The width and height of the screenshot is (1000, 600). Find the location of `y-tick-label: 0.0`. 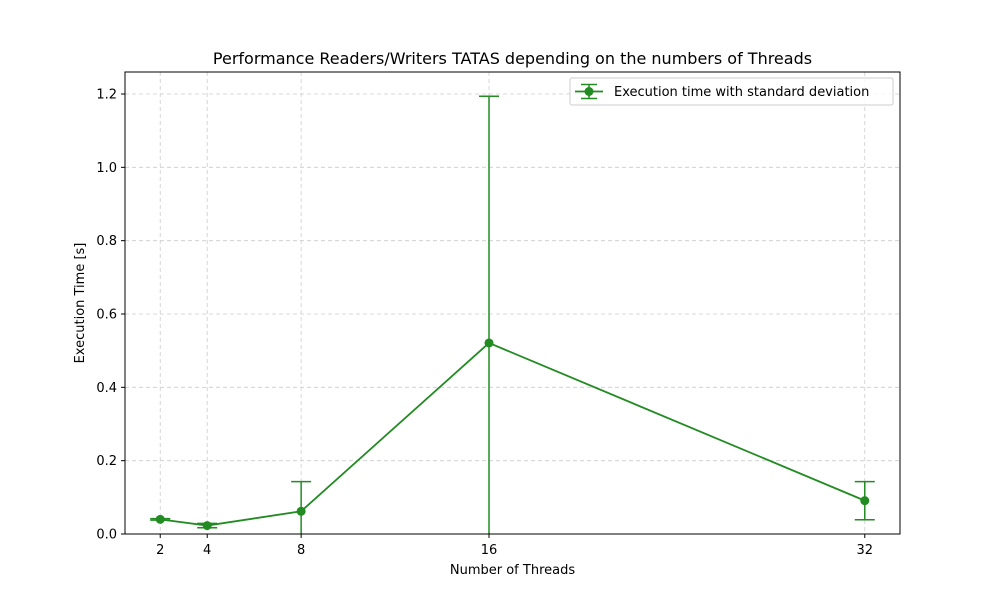

y-tick-label: 0.0 is located at coordinates (106, 535).